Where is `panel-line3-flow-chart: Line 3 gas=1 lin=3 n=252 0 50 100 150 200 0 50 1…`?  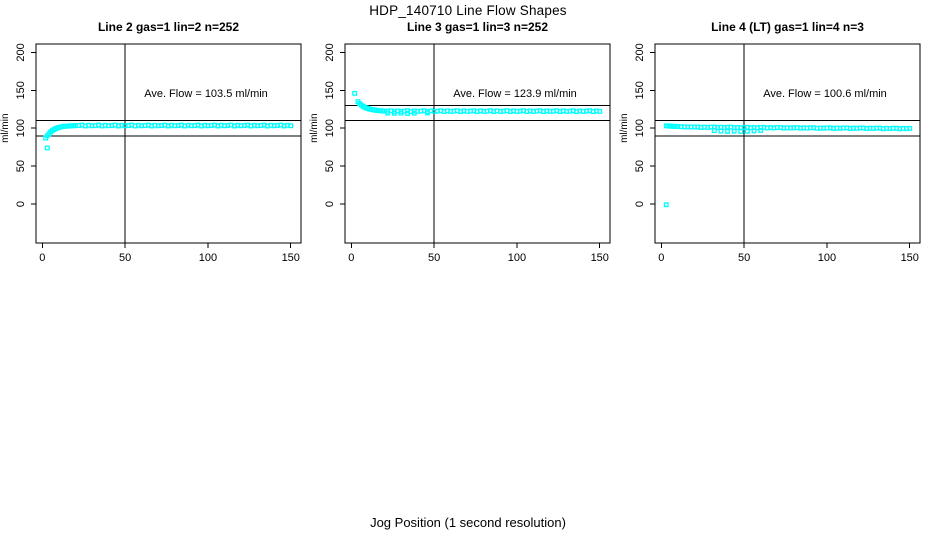
panel-line3-flow-chart: Line 3 gas=1 lin=3 n=252 0 50 100 150 200 0 50 1… is located at coordinates (460, 142).